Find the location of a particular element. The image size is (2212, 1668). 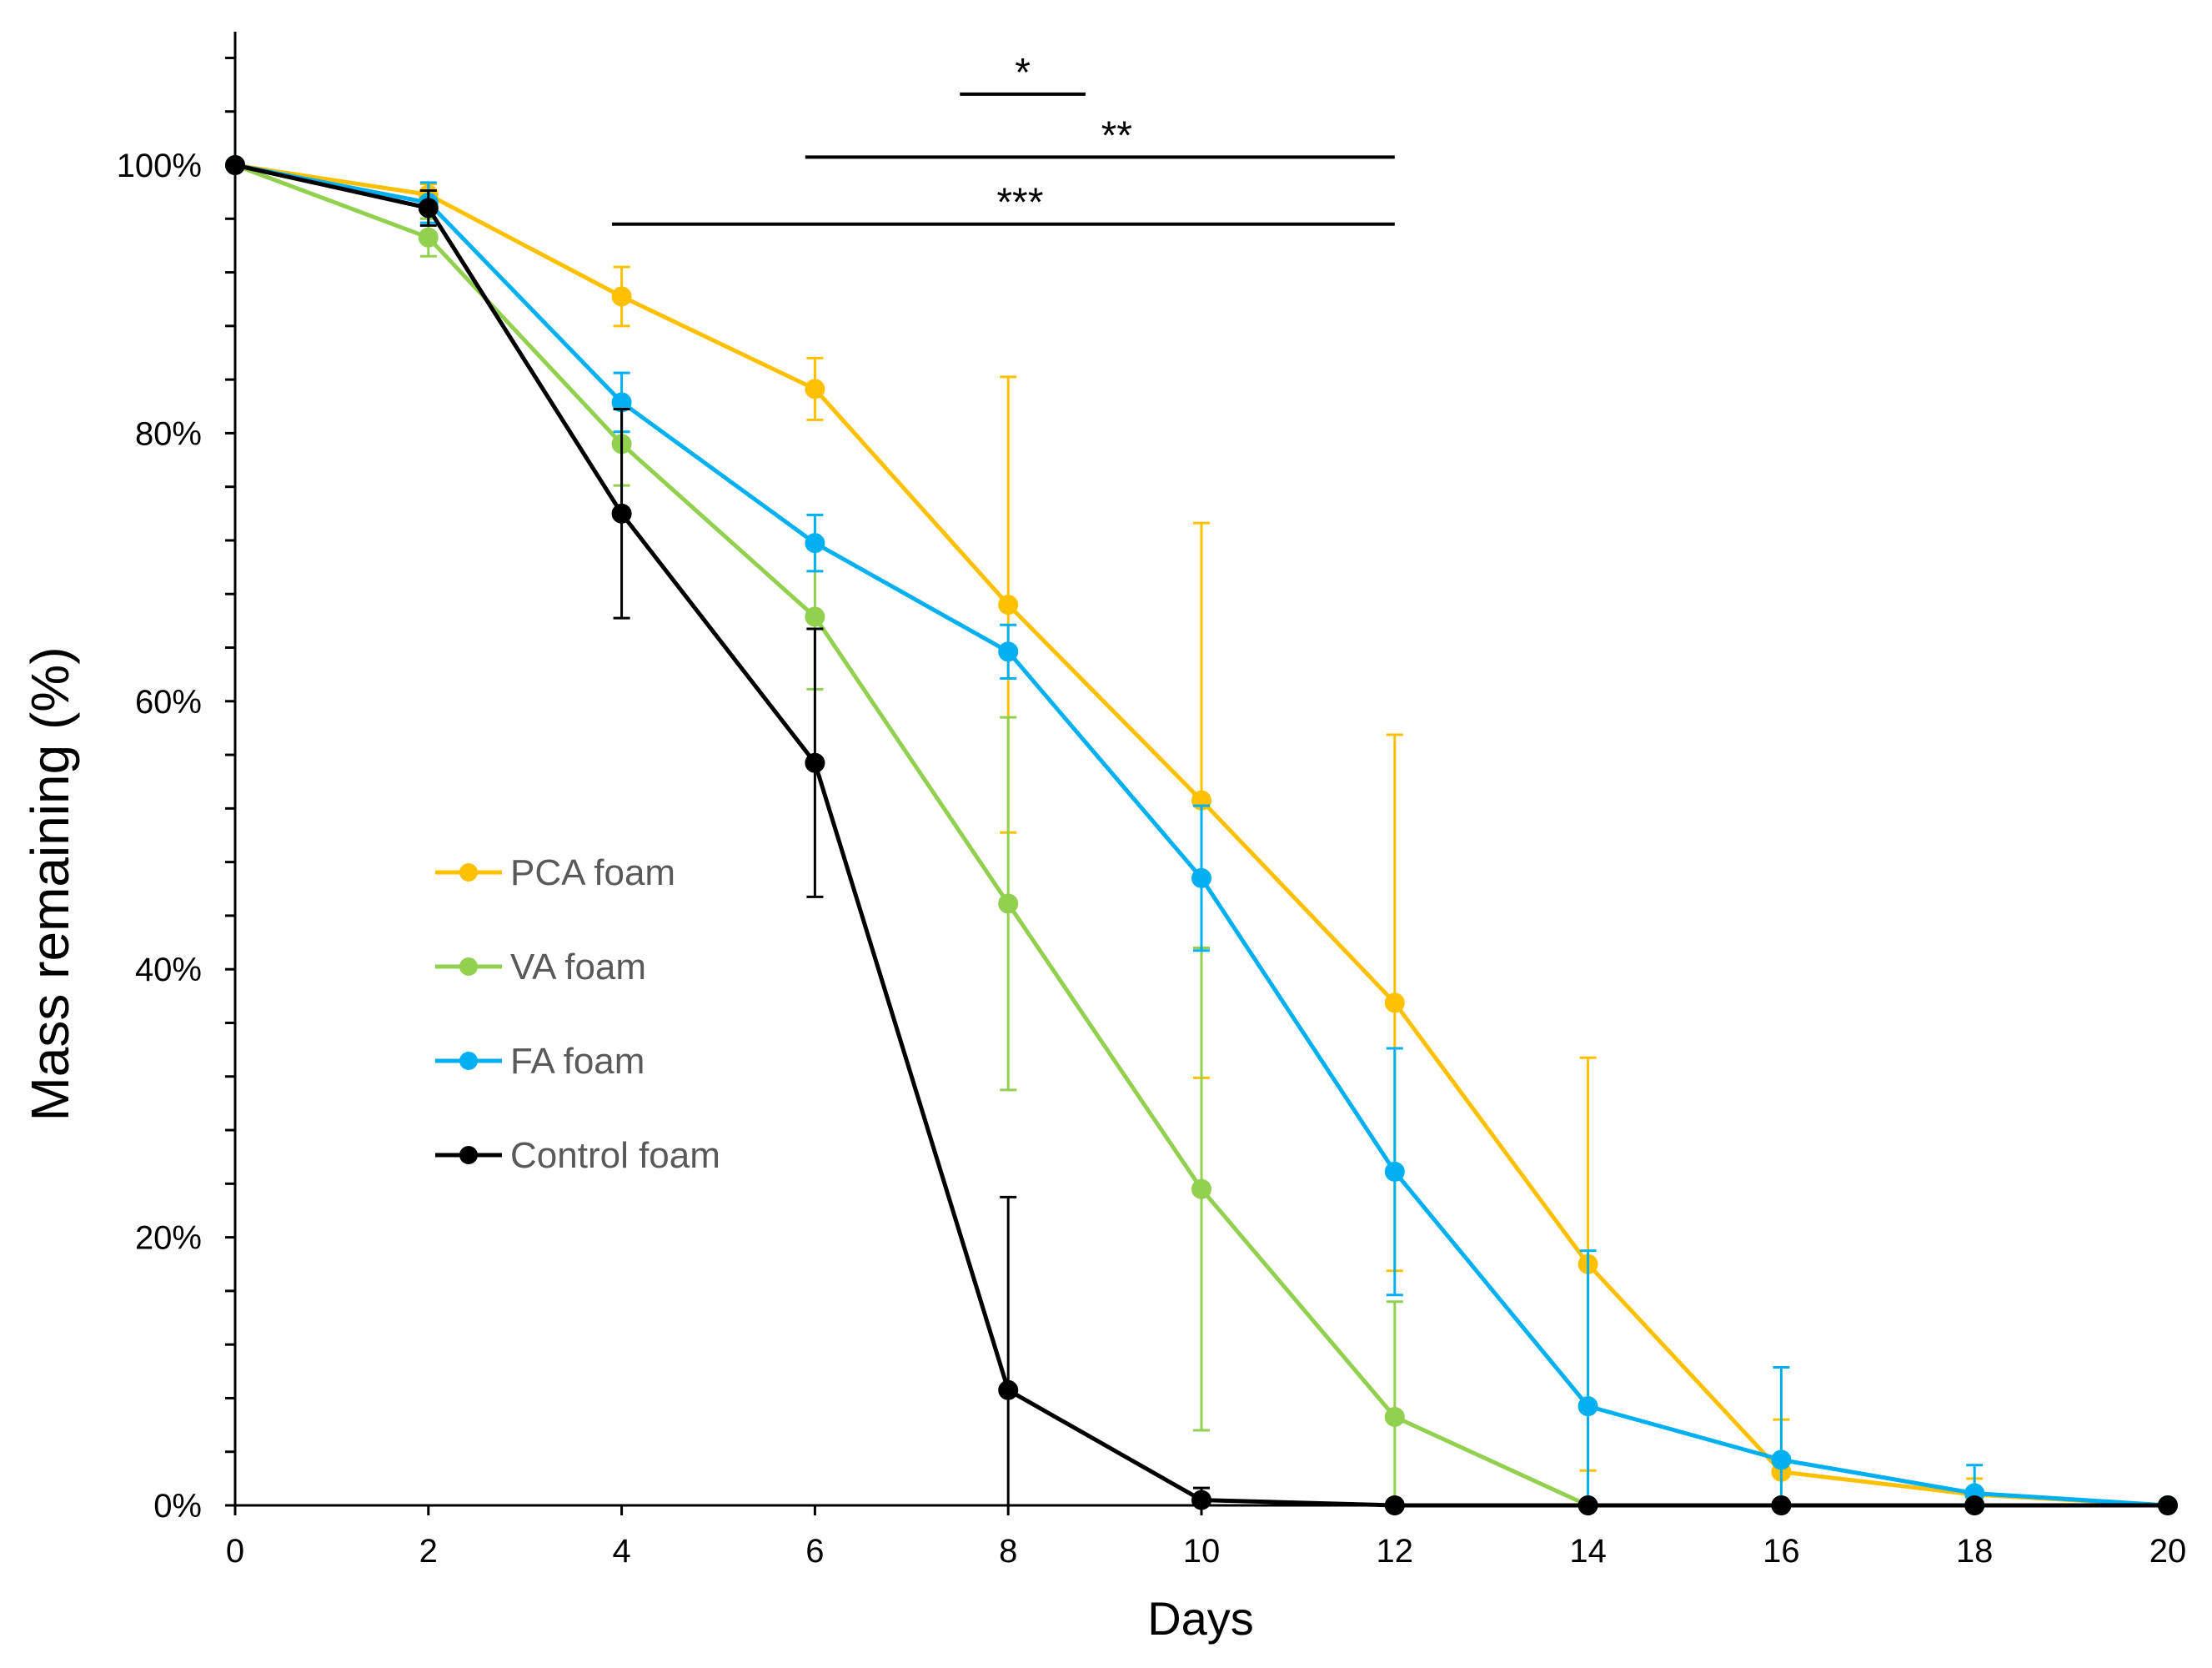

x-tick-label: 20 is located at coordinates (2168, 1551).